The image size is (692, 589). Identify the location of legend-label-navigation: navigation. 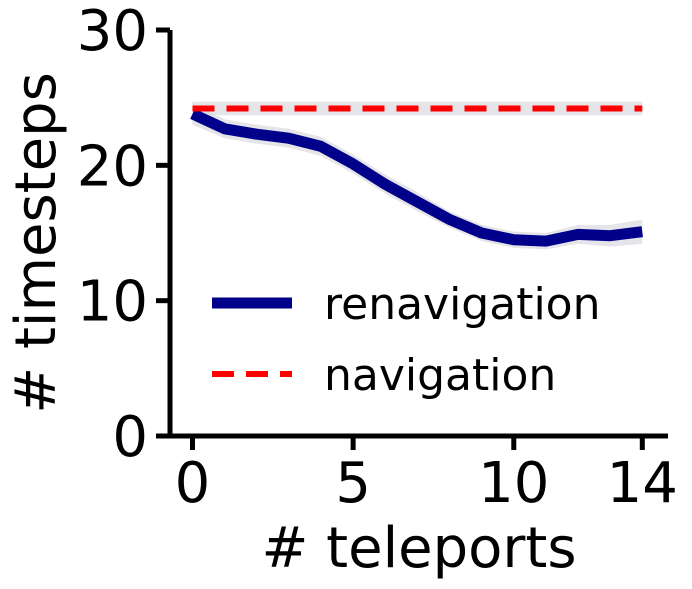
(440, 375).